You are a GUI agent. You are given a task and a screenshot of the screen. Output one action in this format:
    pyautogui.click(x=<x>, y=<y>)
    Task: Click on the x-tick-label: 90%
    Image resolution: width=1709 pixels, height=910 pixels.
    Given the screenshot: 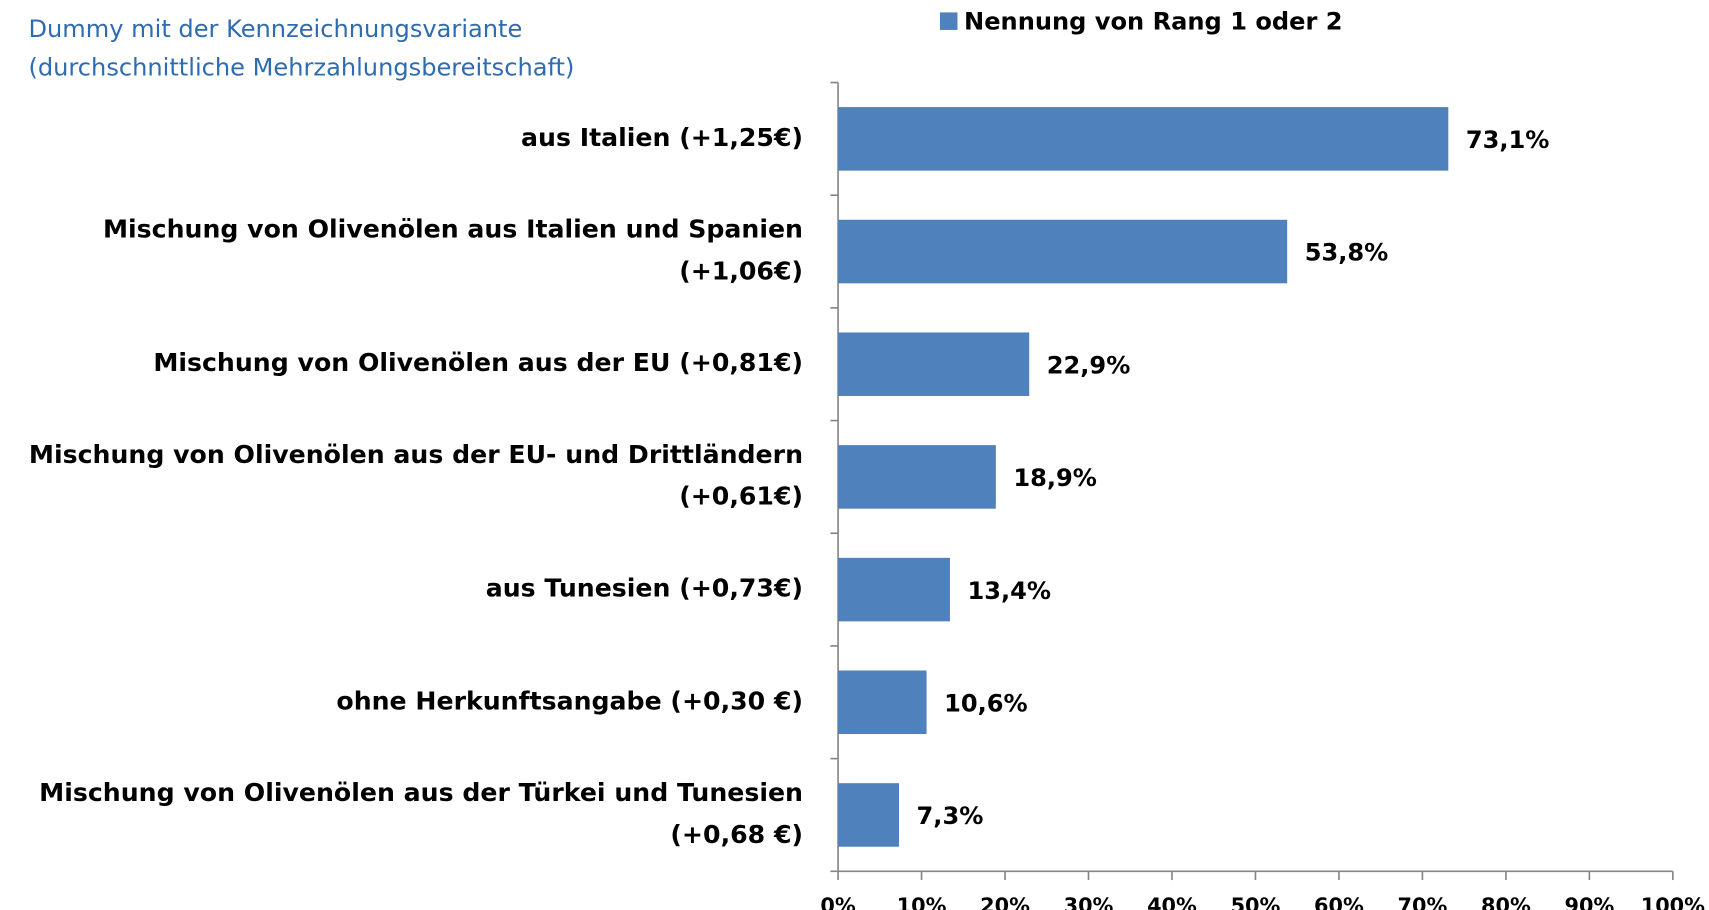 What is the action you would take?
    pyautogui.click(x=1589, y=901)
    